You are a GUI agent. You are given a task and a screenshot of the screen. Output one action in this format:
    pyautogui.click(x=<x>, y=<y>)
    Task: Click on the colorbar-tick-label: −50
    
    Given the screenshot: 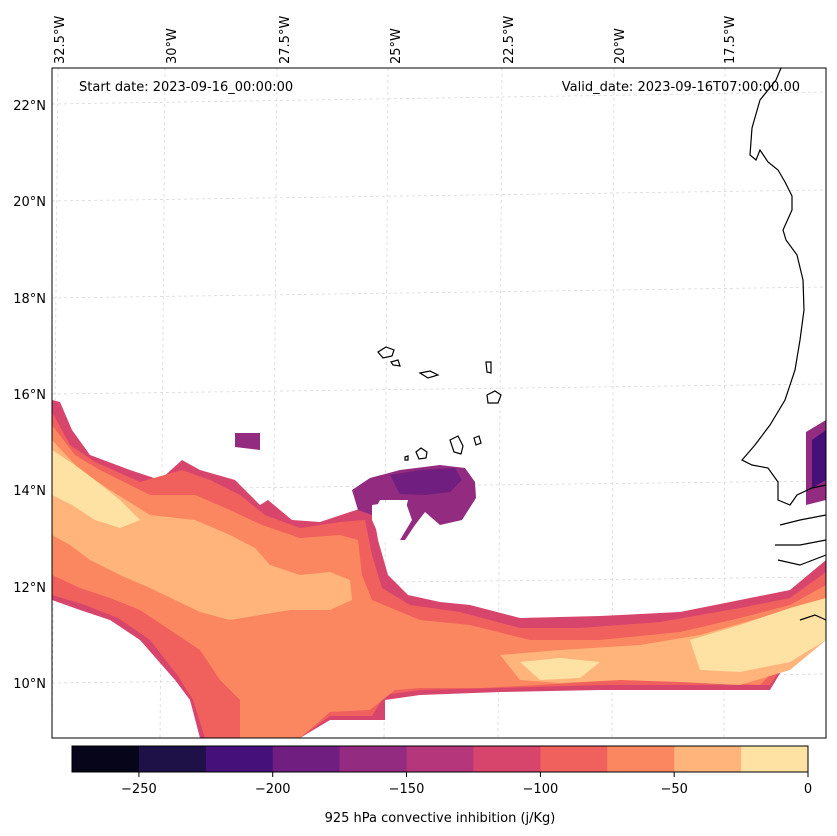 What is the action you would take?
    pyautogui.click(x=673, y=789)
    